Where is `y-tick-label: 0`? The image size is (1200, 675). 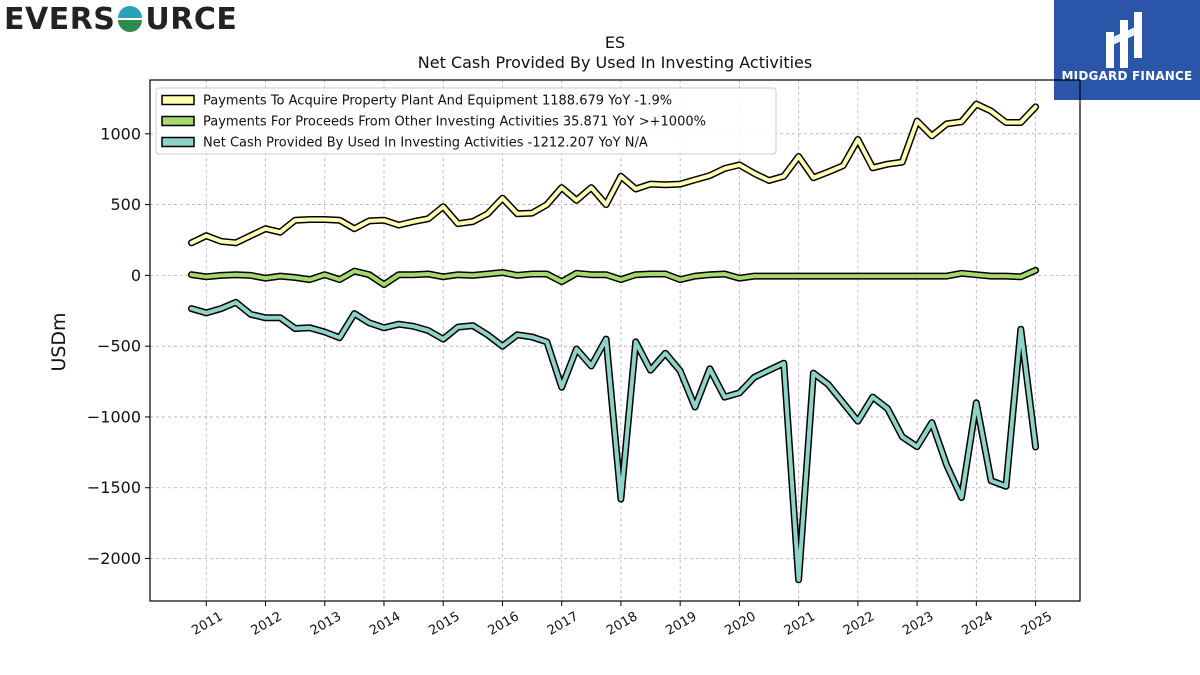 y-tick-label: 0 is located at coordinates (136, 275).